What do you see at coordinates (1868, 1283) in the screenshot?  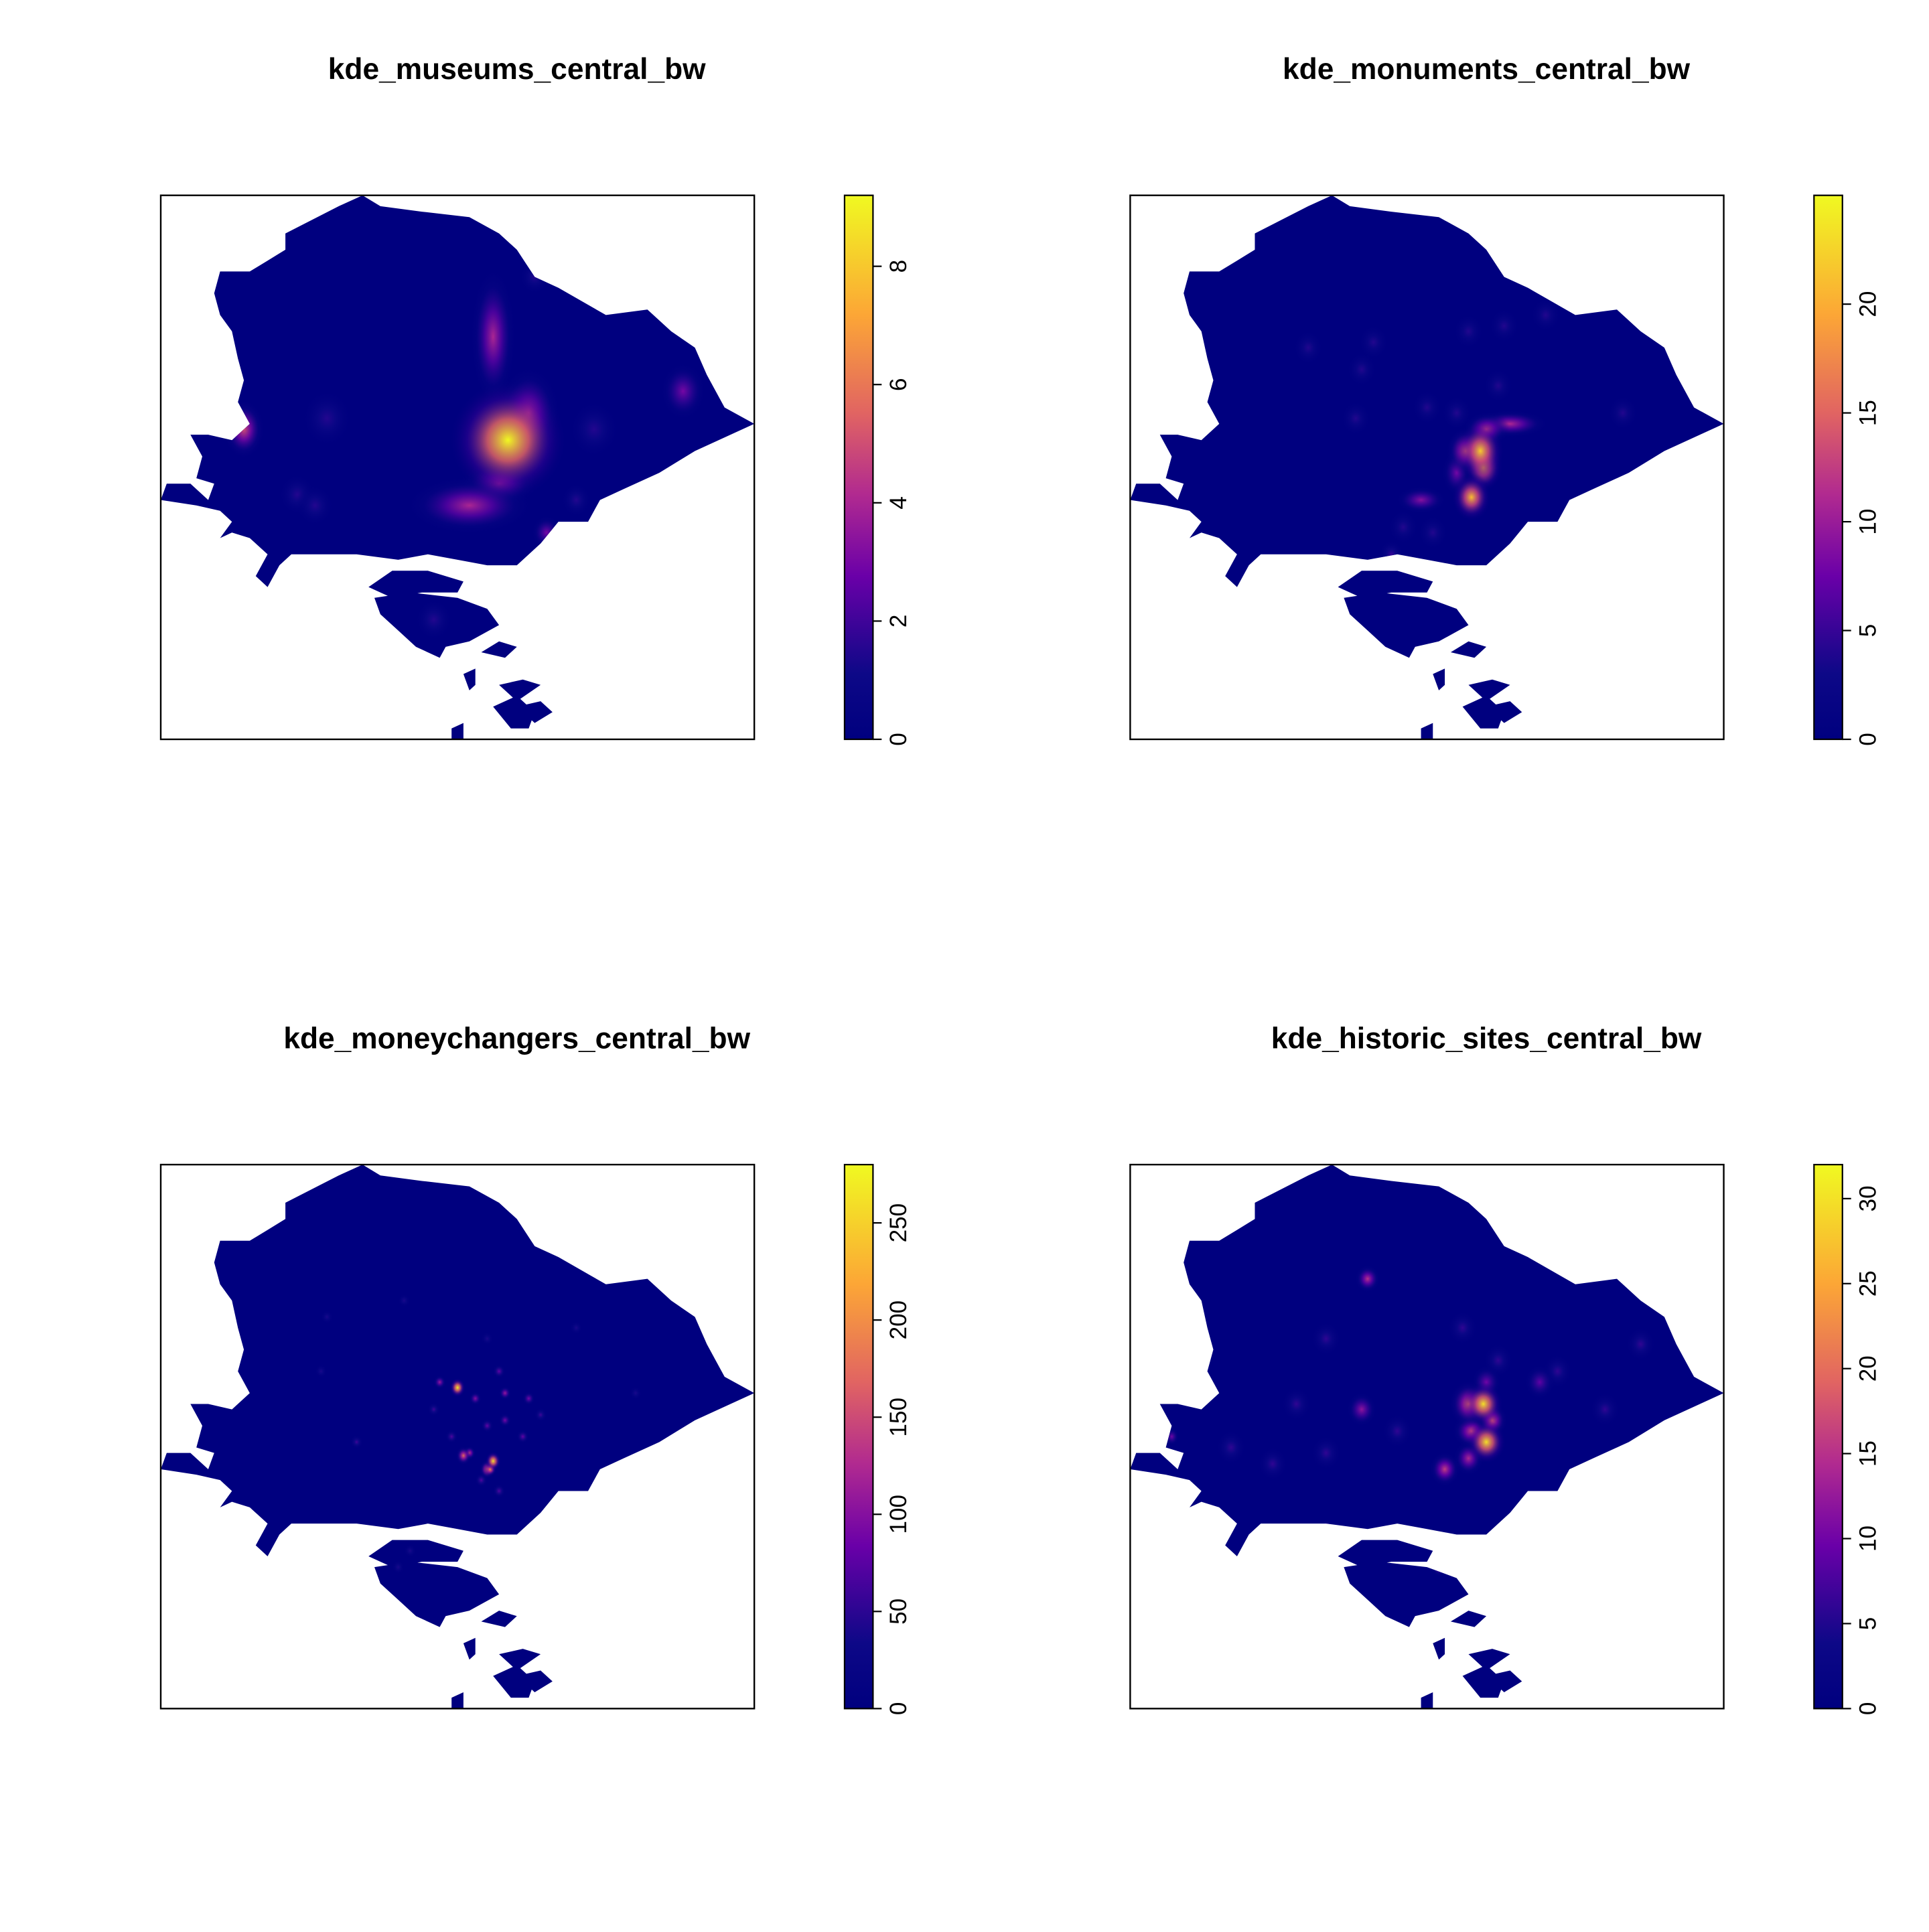 I see `colorbar-tick-label: 25` at bounding box center [1868, 1283].